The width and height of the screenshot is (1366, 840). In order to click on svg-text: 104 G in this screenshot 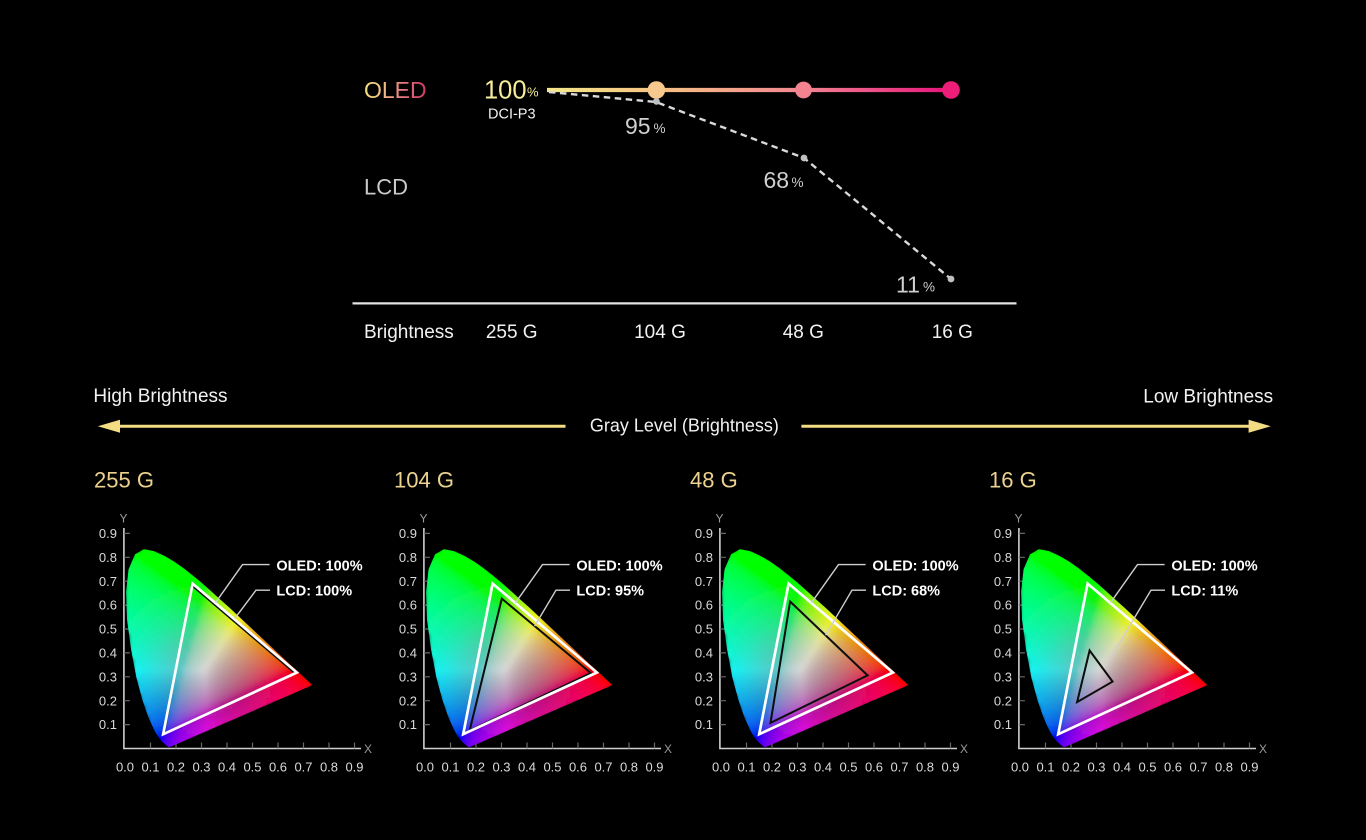, I will do `click(424, 480)`.